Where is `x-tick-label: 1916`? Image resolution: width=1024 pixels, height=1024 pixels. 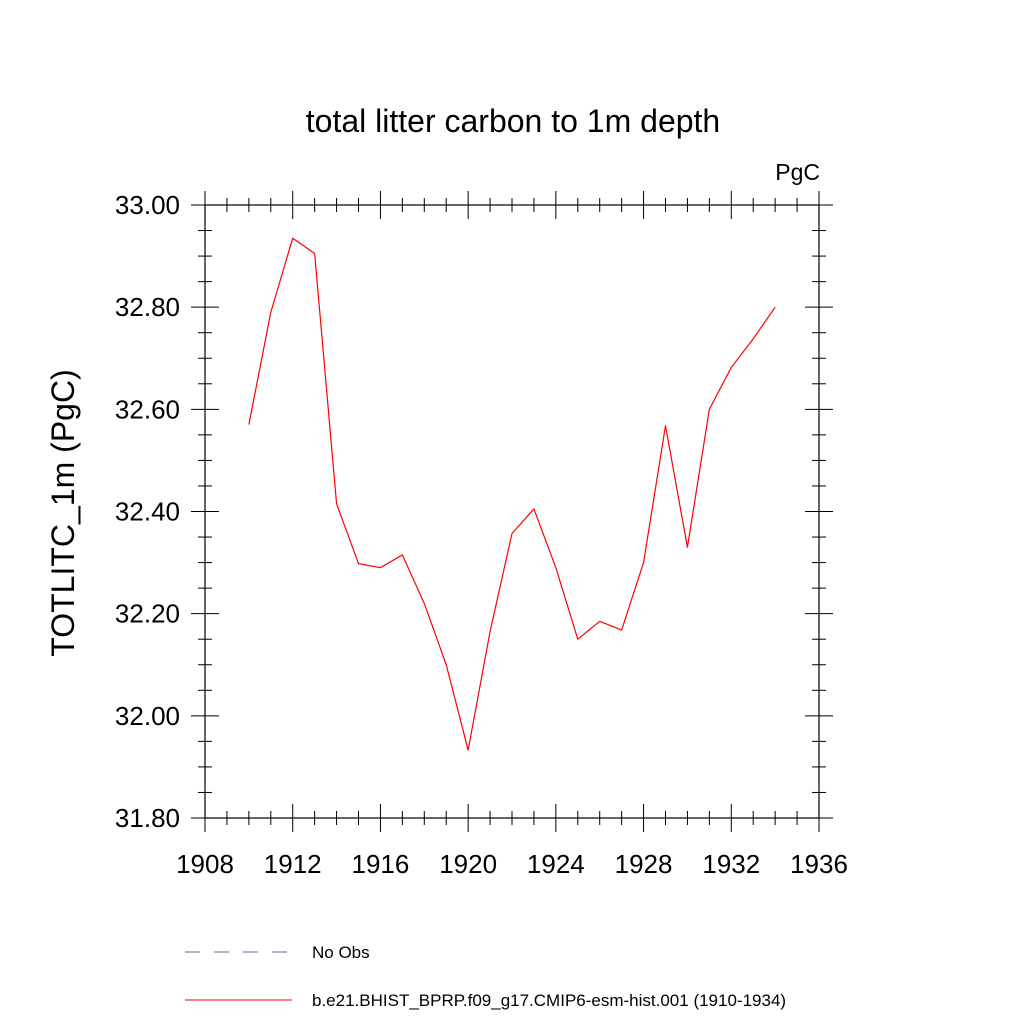 x-tick-label: 1916 is located at coordinates (381, 864).